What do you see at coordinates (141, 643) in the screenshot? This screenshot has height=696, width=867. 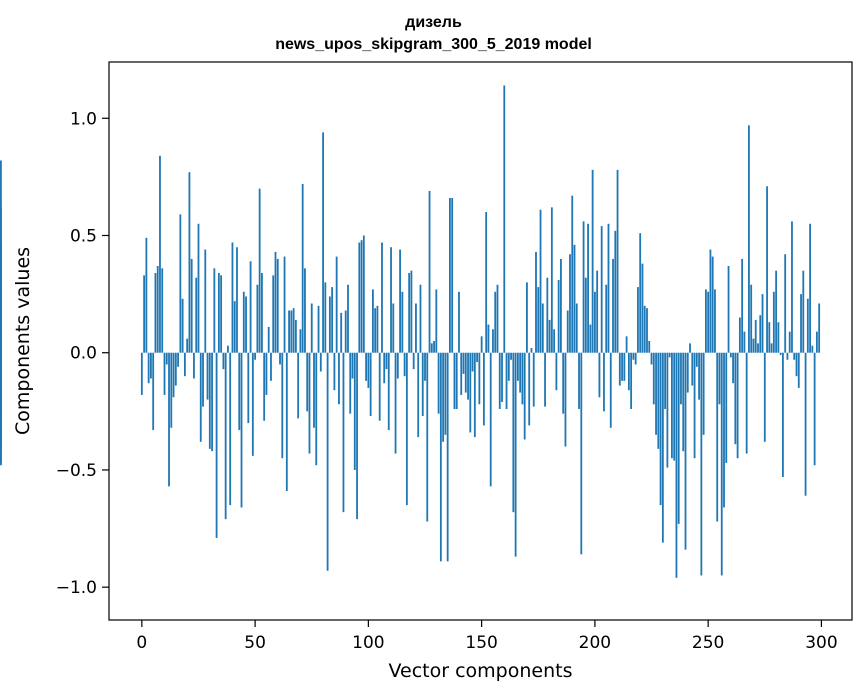 I see `x-tick-label: 0` at bounding box center [141, 643].